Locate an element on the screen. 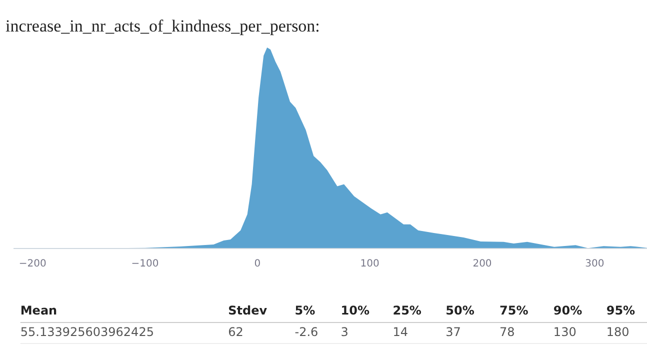 The width and height of the screenshot is (647, 345). x-tick-label: 200 is located at coordinates (482, 264).